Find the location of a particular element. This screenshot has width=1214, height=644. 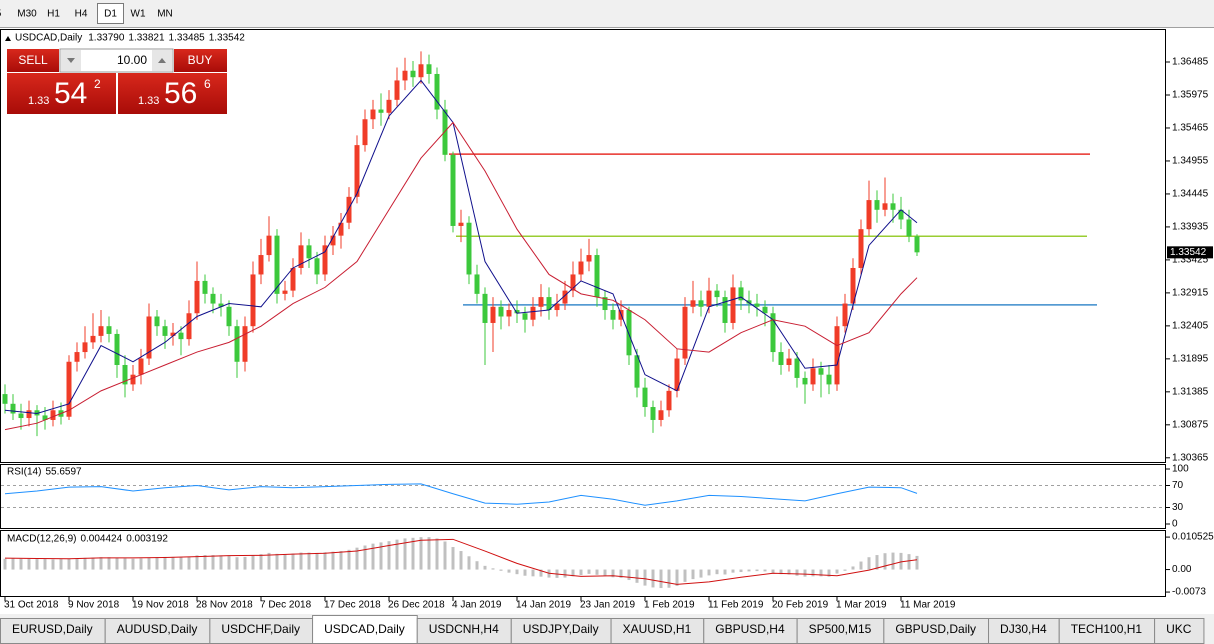

indicator-value: 0.003192 is located at coordinates (147, 539).